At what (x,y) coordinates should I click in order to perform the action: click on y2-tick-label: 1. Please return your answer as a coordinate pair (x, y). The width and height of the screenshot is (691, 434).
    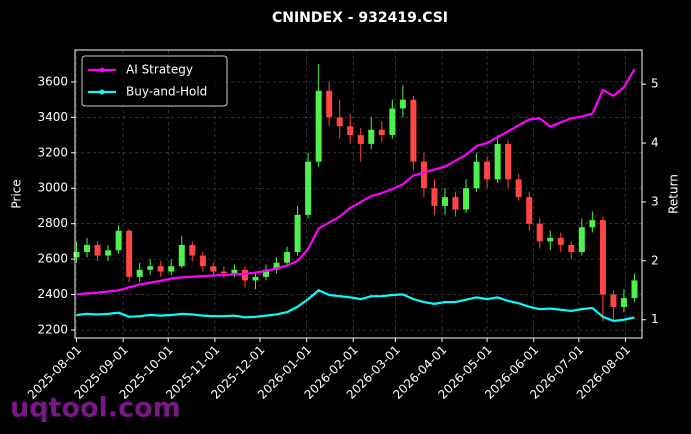
    Looking at the image, I should click on (655, 319).